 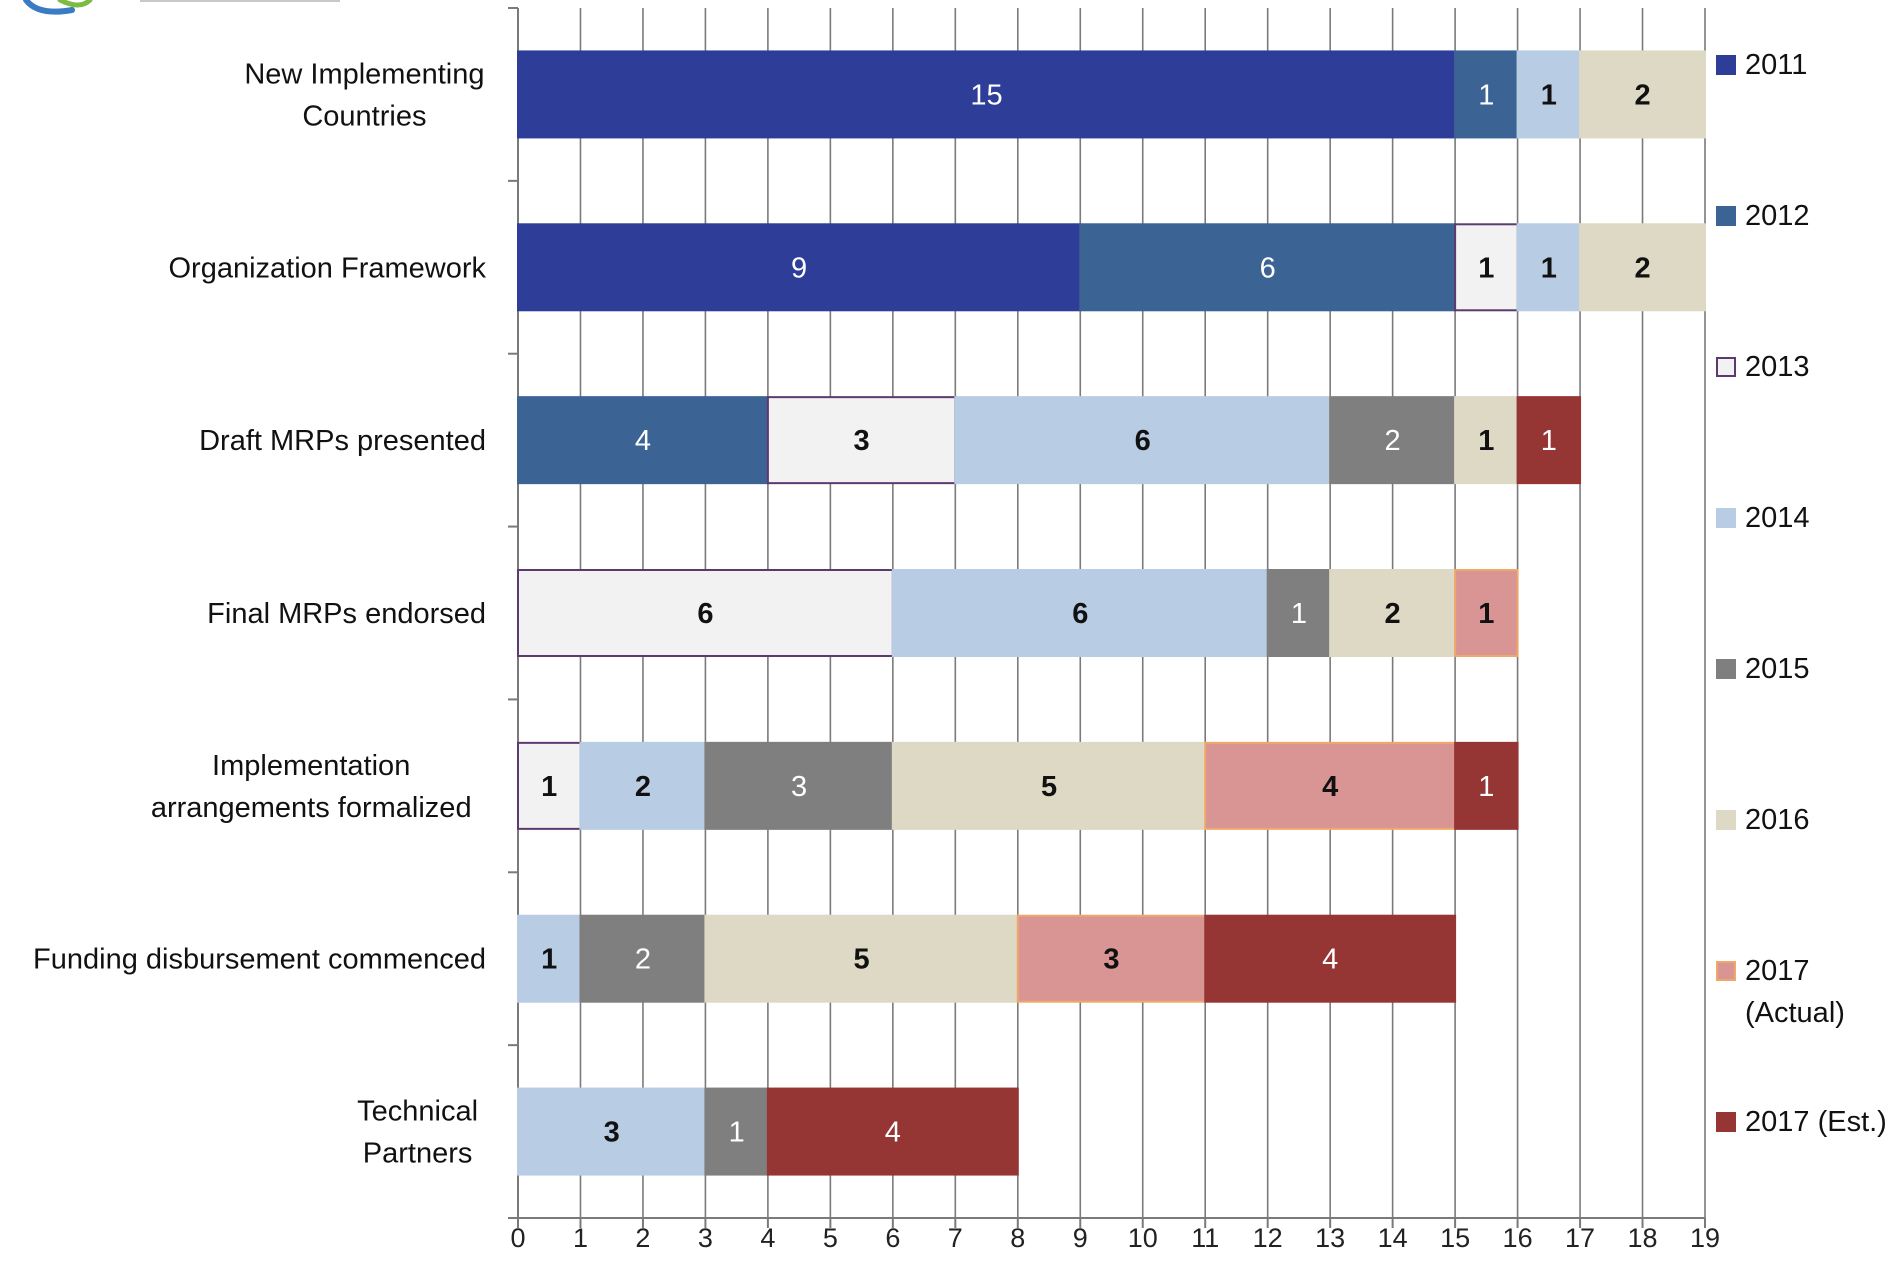 I want to click on bar-implementation-arrangements-formalized-2015, so click(x=799, y=785).